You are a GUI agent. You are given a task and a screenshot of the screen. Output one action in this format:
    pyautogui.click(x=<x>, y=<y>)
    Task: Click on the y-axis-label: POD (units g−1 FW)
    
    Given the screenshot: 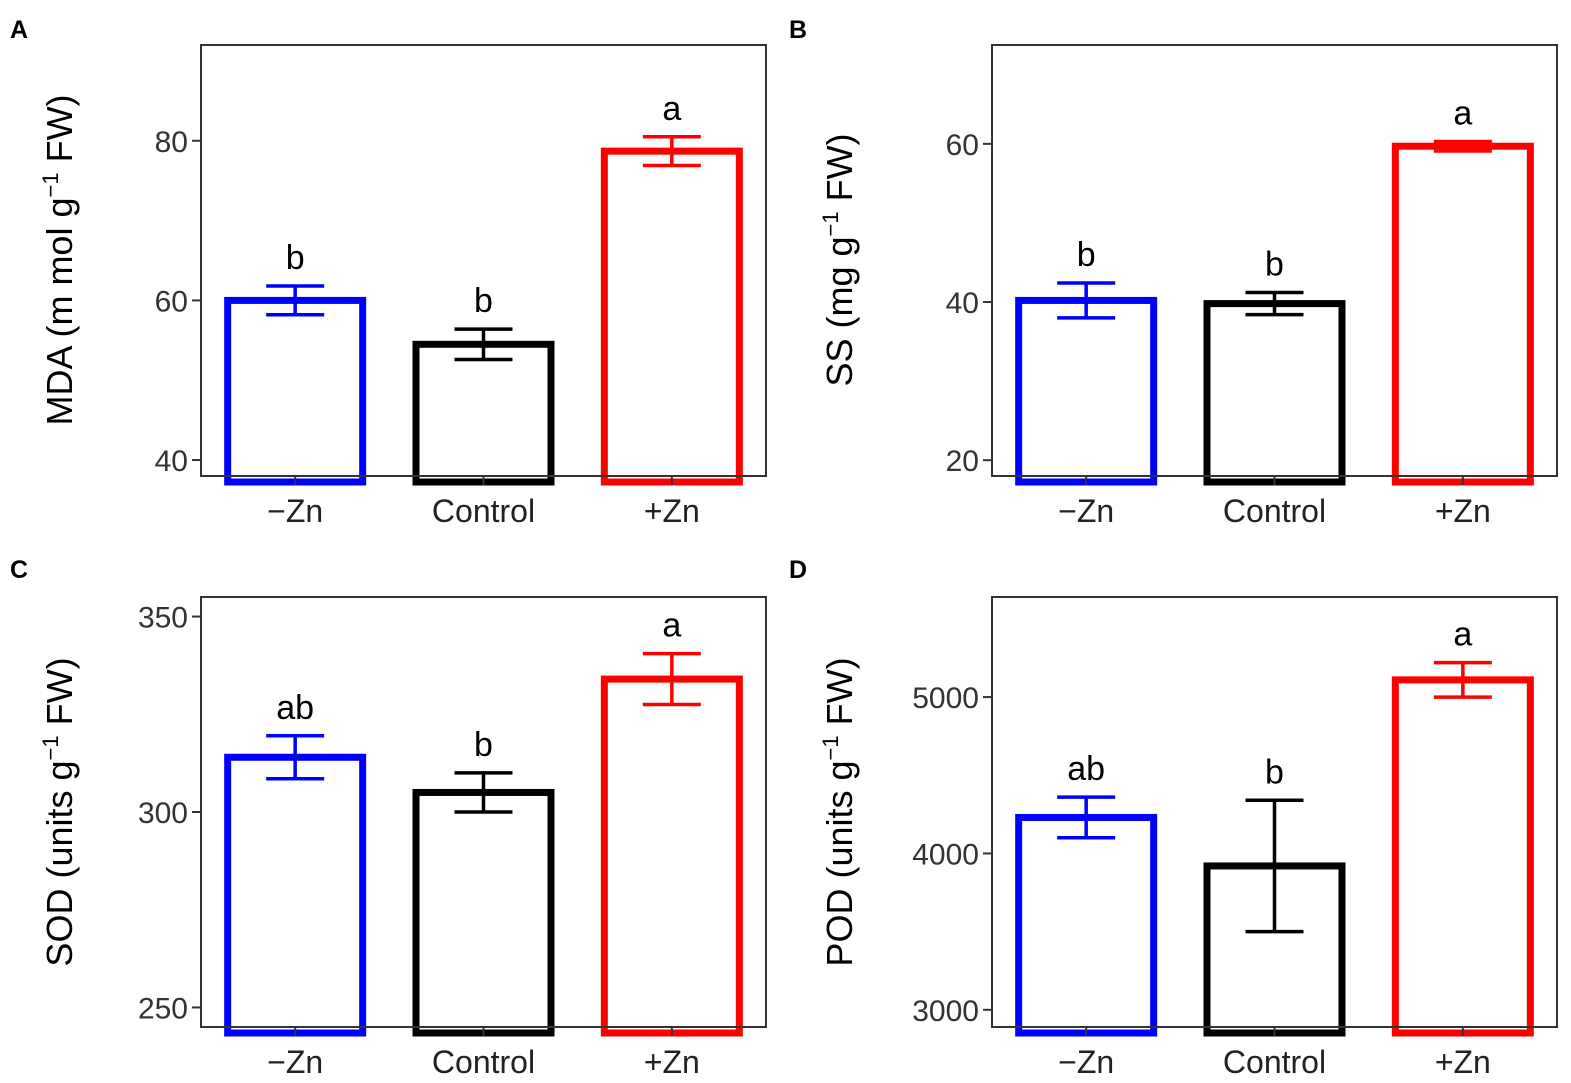 What is the action you would take?
    pyautogui.click(x=839, y=811)
    